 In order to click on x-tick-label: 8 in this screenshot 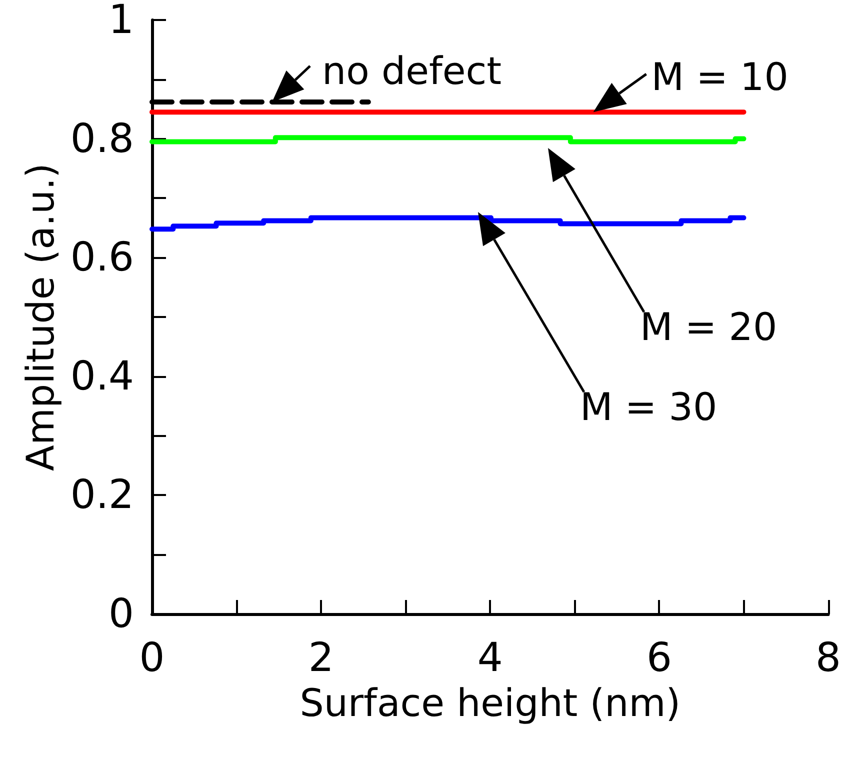, I will do `click(828, 658)`.